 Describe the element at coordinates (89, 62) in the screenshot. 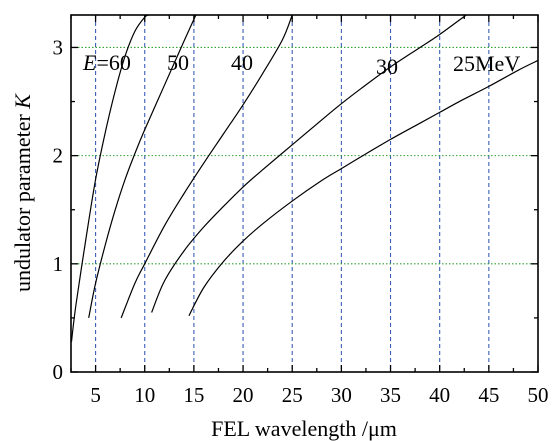

I see `curve-label-e60-symbol: E` at that location.